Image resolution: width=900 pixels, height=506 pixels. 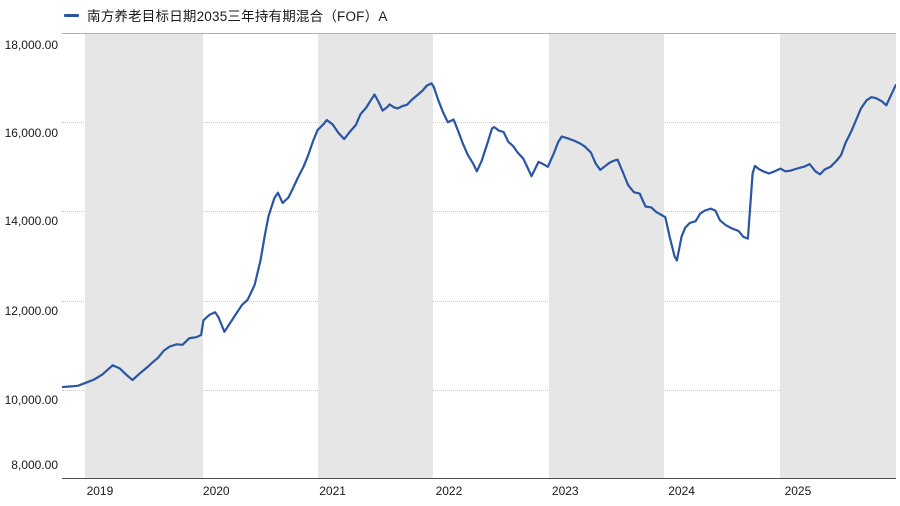 What do you see at coordinates (449, 491) in the screenshot?
I see `x-axis-label-2022: 2022` at bounding box center [449, 491].